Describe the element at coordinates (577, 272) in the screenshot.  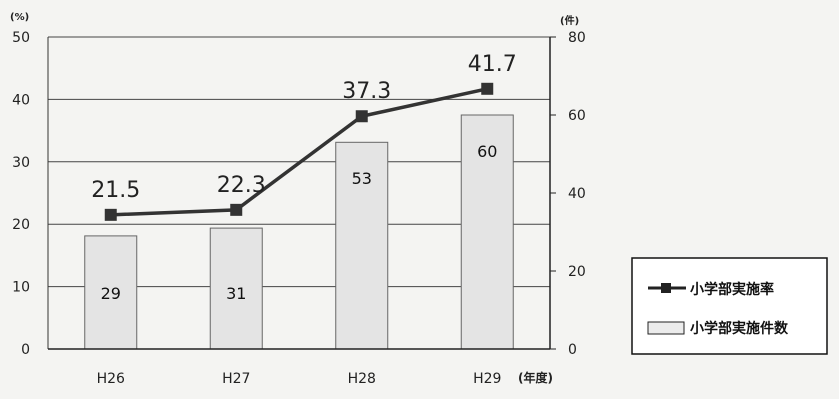
I see `right-tick-label: 20` at that location.